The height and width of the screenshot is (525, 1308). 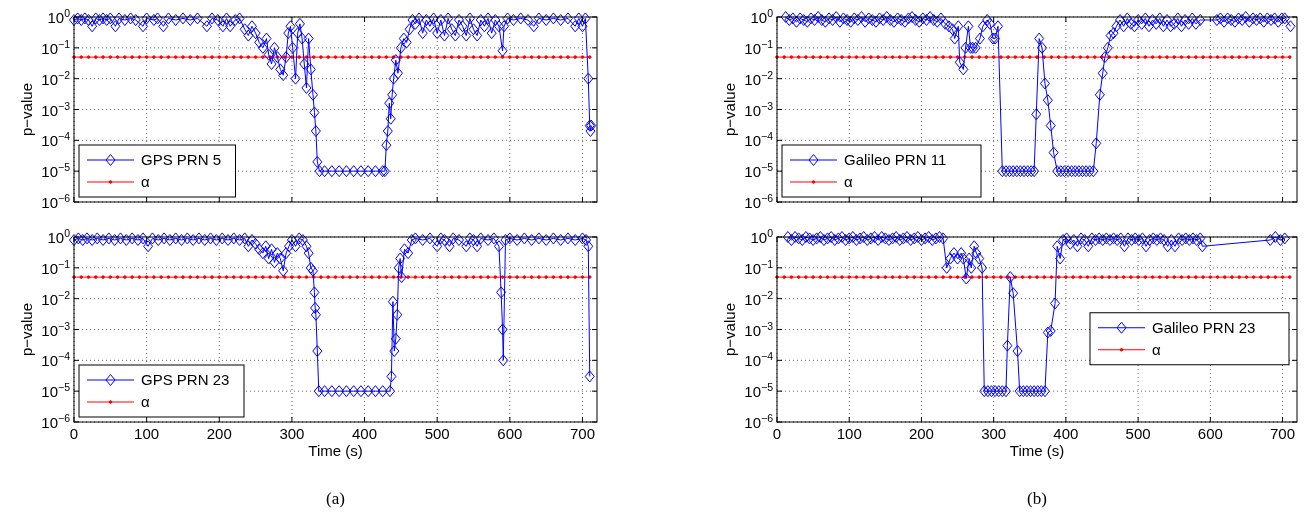 I want to click on legend-label: Galileo PRN 11, so click(x=895, y=159).